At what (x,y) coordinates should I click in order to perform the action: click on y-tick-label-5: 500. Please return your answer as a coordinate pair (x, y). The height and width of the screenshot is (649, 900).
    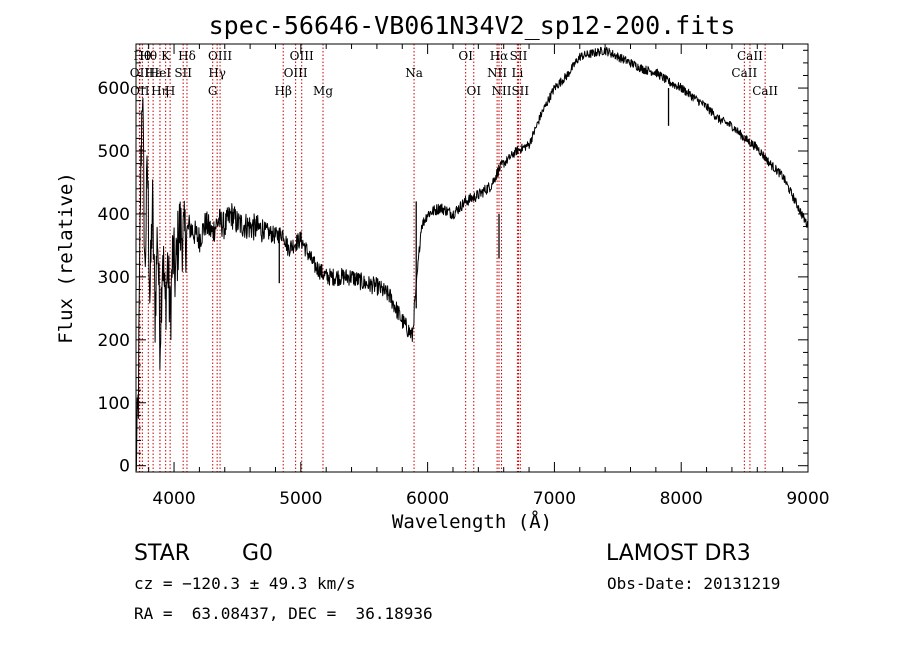
    Looking at the image, I should click on (114, 152).